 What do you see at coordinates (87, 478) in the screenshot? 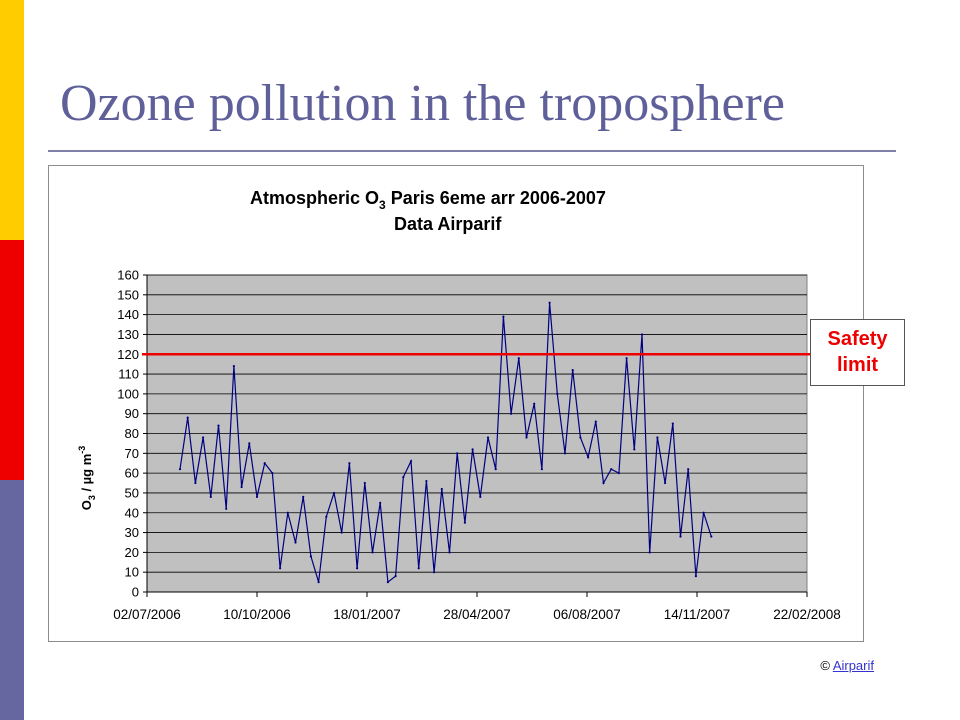
I see `y-axis-label: O3 / µg m-3` at bounding box center [87, 478].